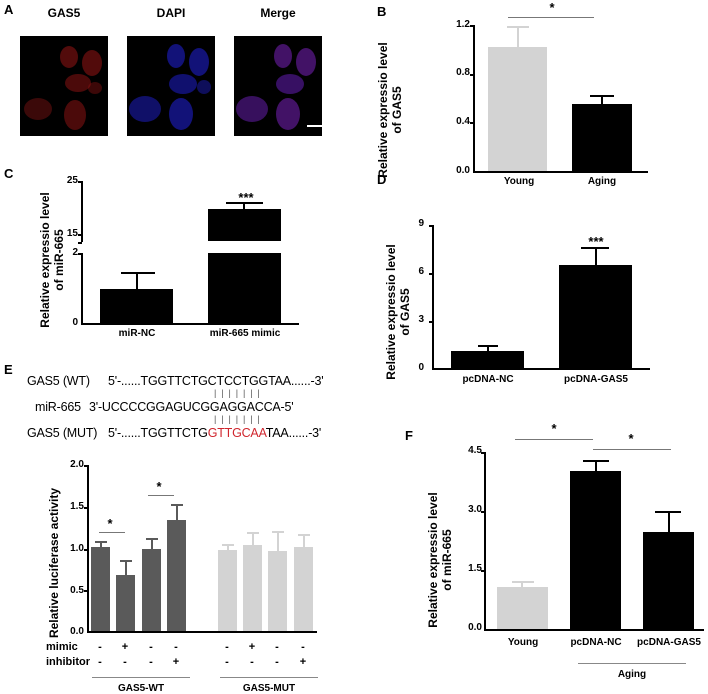 The width and height of the screenshot is (708, 694). What do you see at coordinates (72, 233) in the screenshot?
I see `y-tick: 15` at bounding box center [72, 233].